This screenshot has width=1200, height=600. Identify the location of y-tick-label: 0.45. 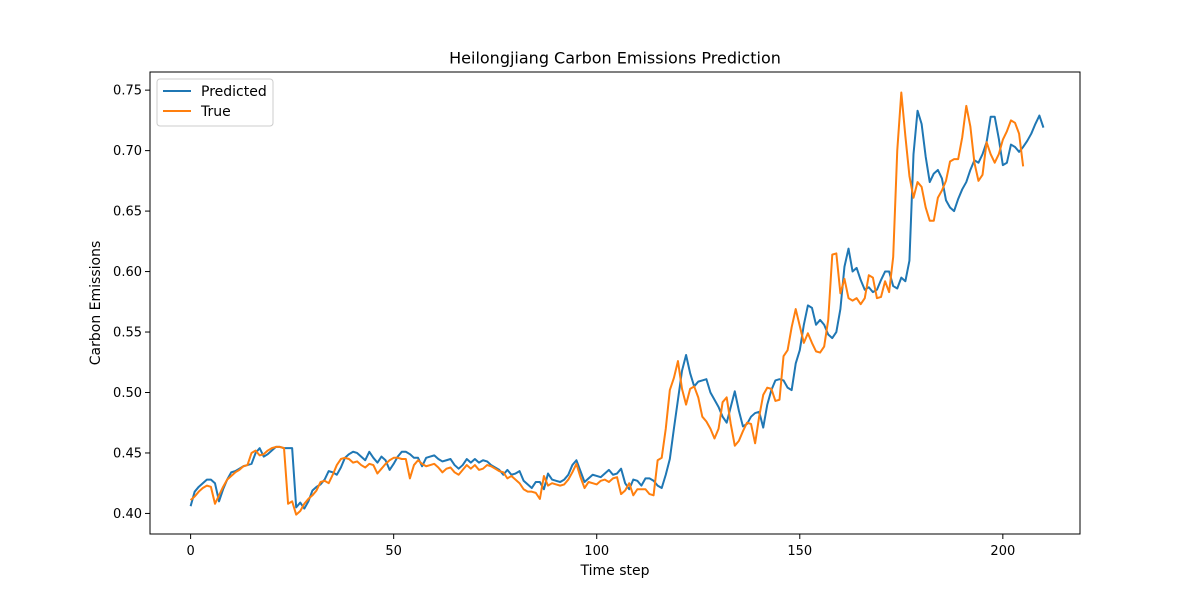
(127, 453).